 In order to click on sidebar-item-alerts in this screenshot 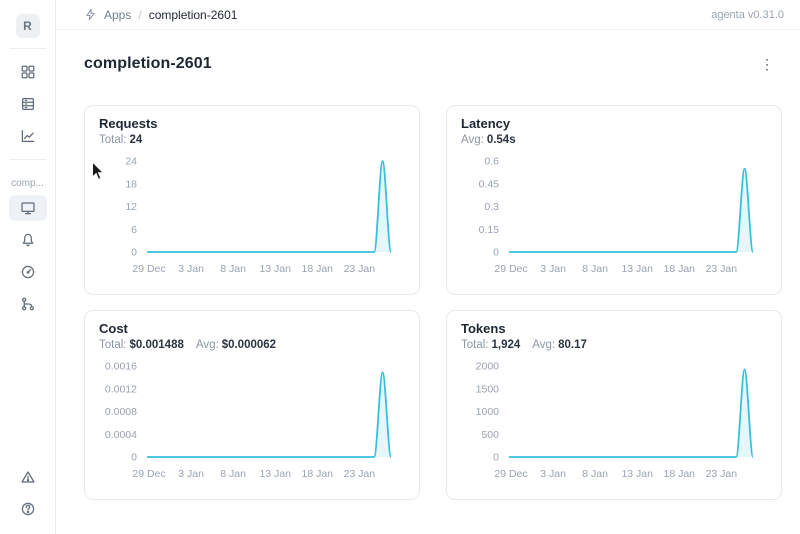, I will do `click(28, 240)`.